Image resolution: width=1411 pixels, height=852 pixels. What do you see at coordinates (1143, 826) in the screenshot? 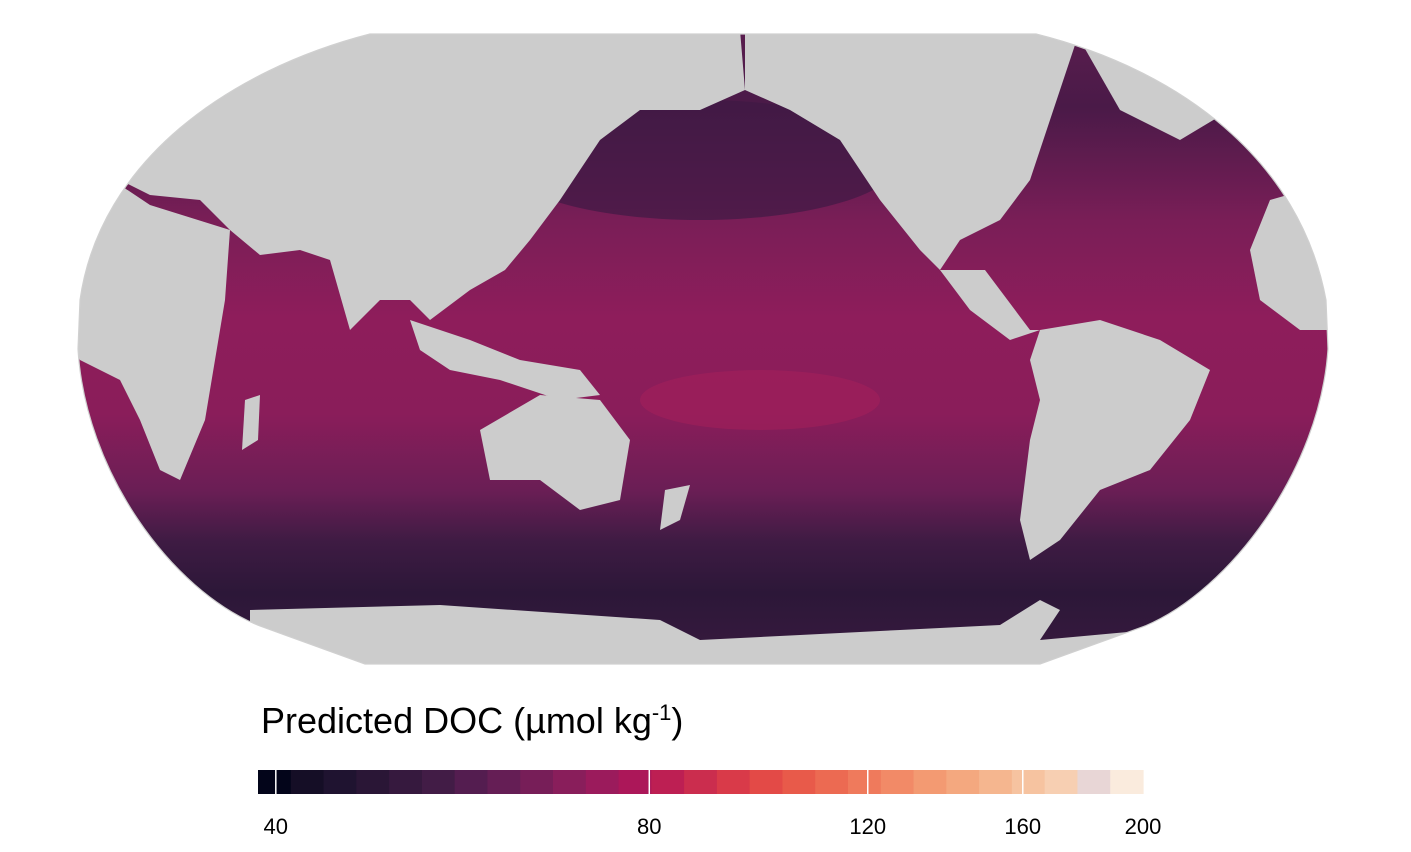
I see `colorbar-tick-label: 200` at bounding box center [1143, 826].